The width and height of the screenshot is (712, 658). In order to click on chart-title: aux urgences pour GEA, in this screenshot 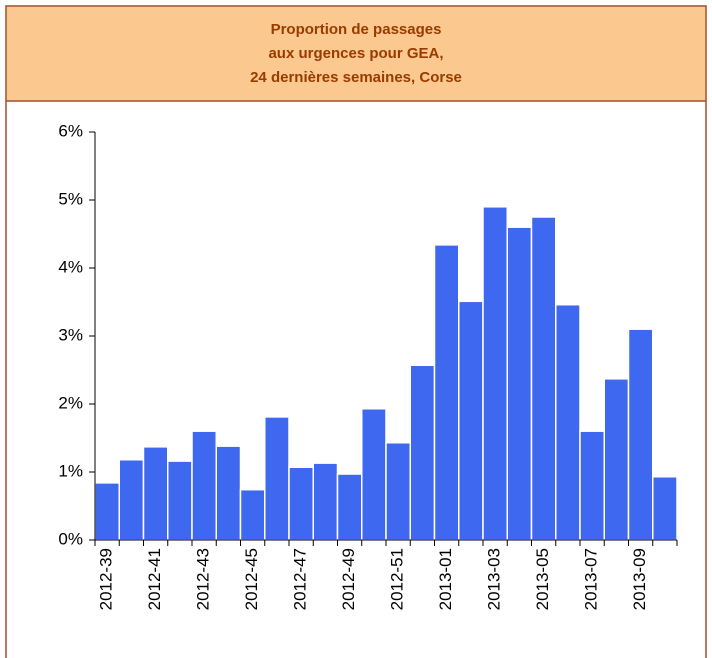, I will do `click(355, 53)`.